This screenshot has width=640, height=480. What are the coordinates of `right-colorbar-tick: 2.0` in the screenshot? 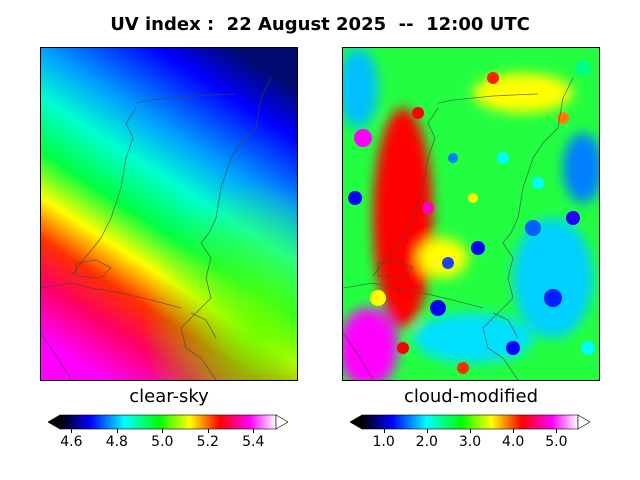 It's located at (426, 442).